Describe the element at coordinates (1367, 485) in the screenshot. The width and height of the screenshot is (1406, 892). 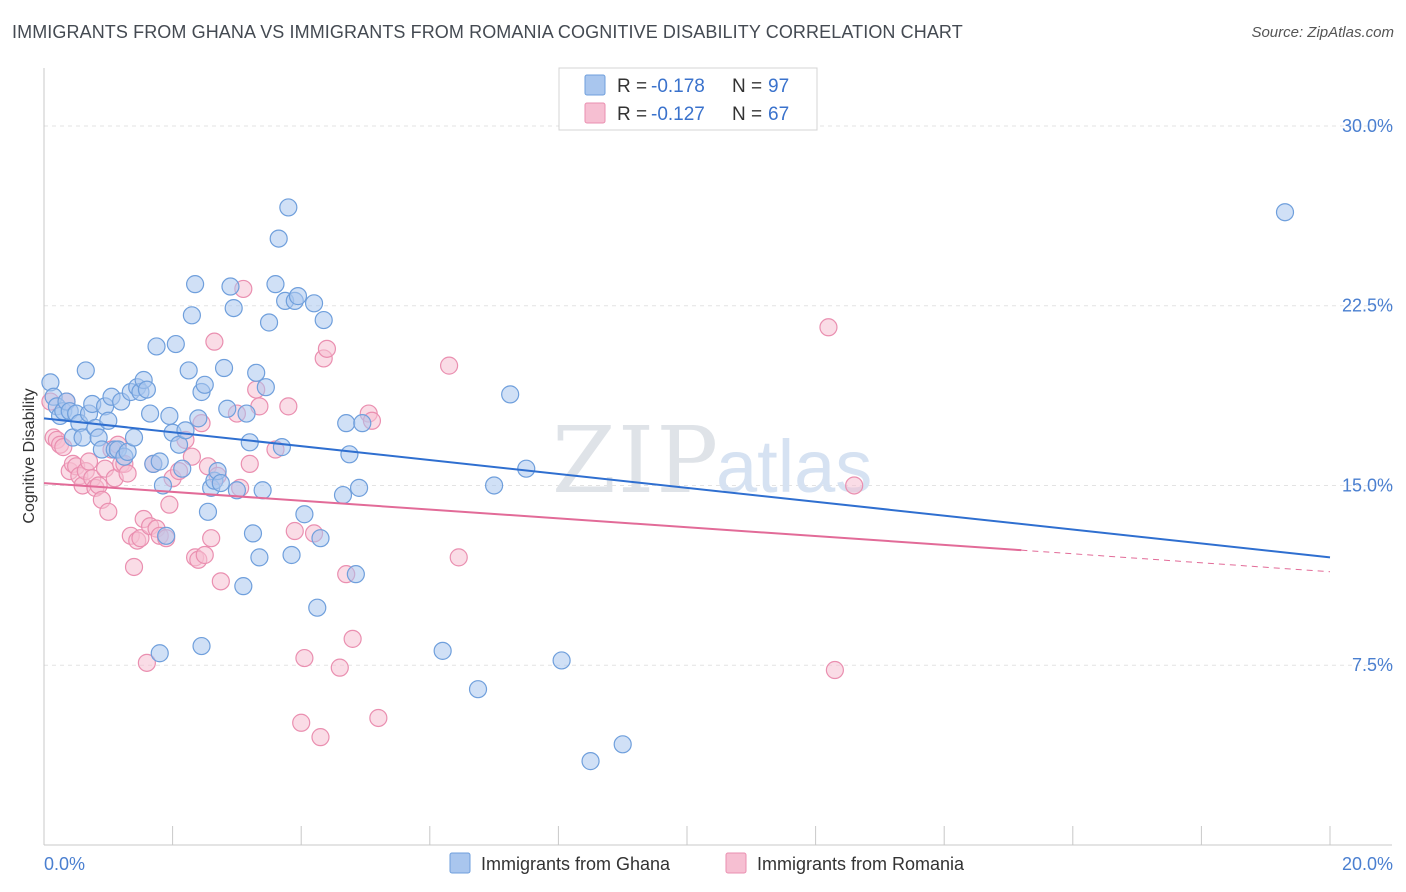
I see `y-tick-label-1: 15.0%` at that location.